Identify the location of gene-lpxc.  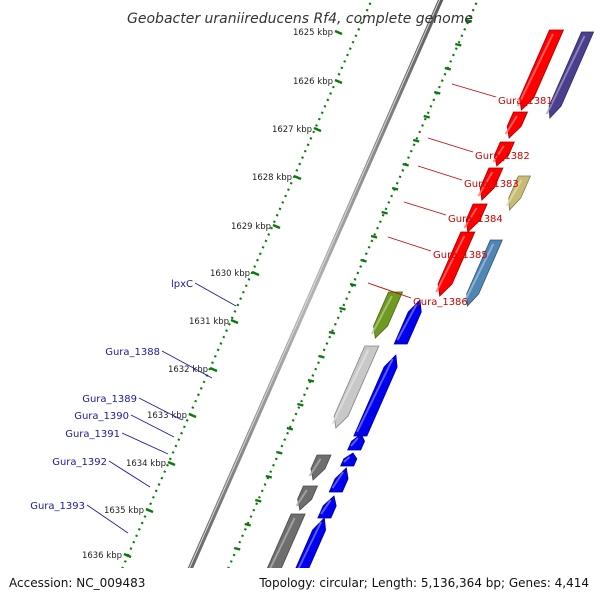
(387, 315).